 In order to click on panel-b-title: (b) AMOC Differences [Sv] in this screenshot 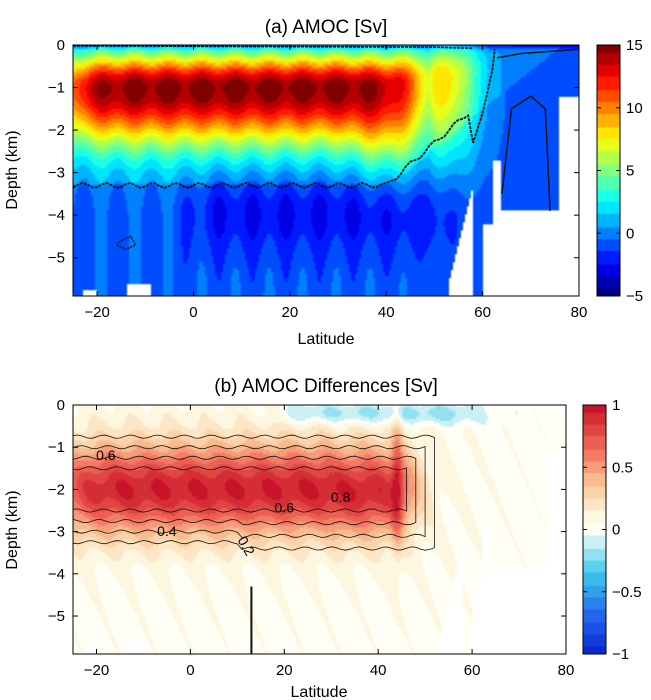, I will do `click(326, 386)`.